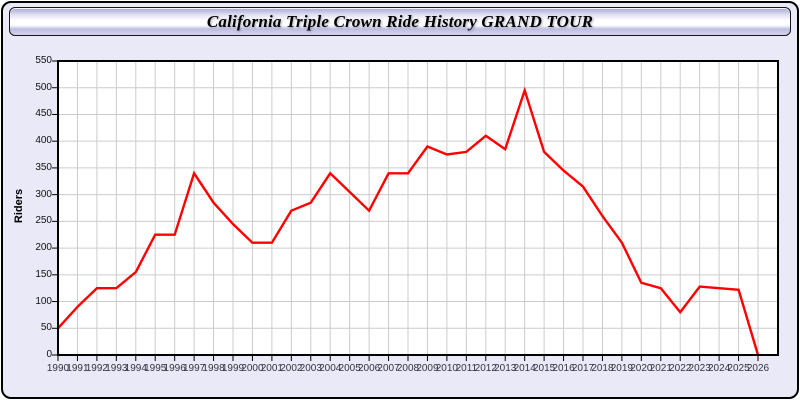 This screenshot has height=400, width=800. What do you see at coordinates (660, 368) in the screenshot?
I see `x-tick-label: 2021` at bounding box center [660, 368].